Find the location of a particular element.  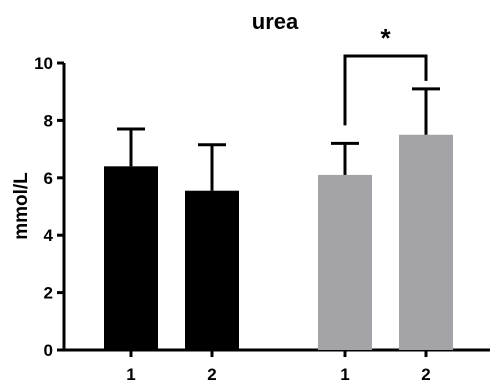

chart-title: urea is located at coordinates (275, 21).